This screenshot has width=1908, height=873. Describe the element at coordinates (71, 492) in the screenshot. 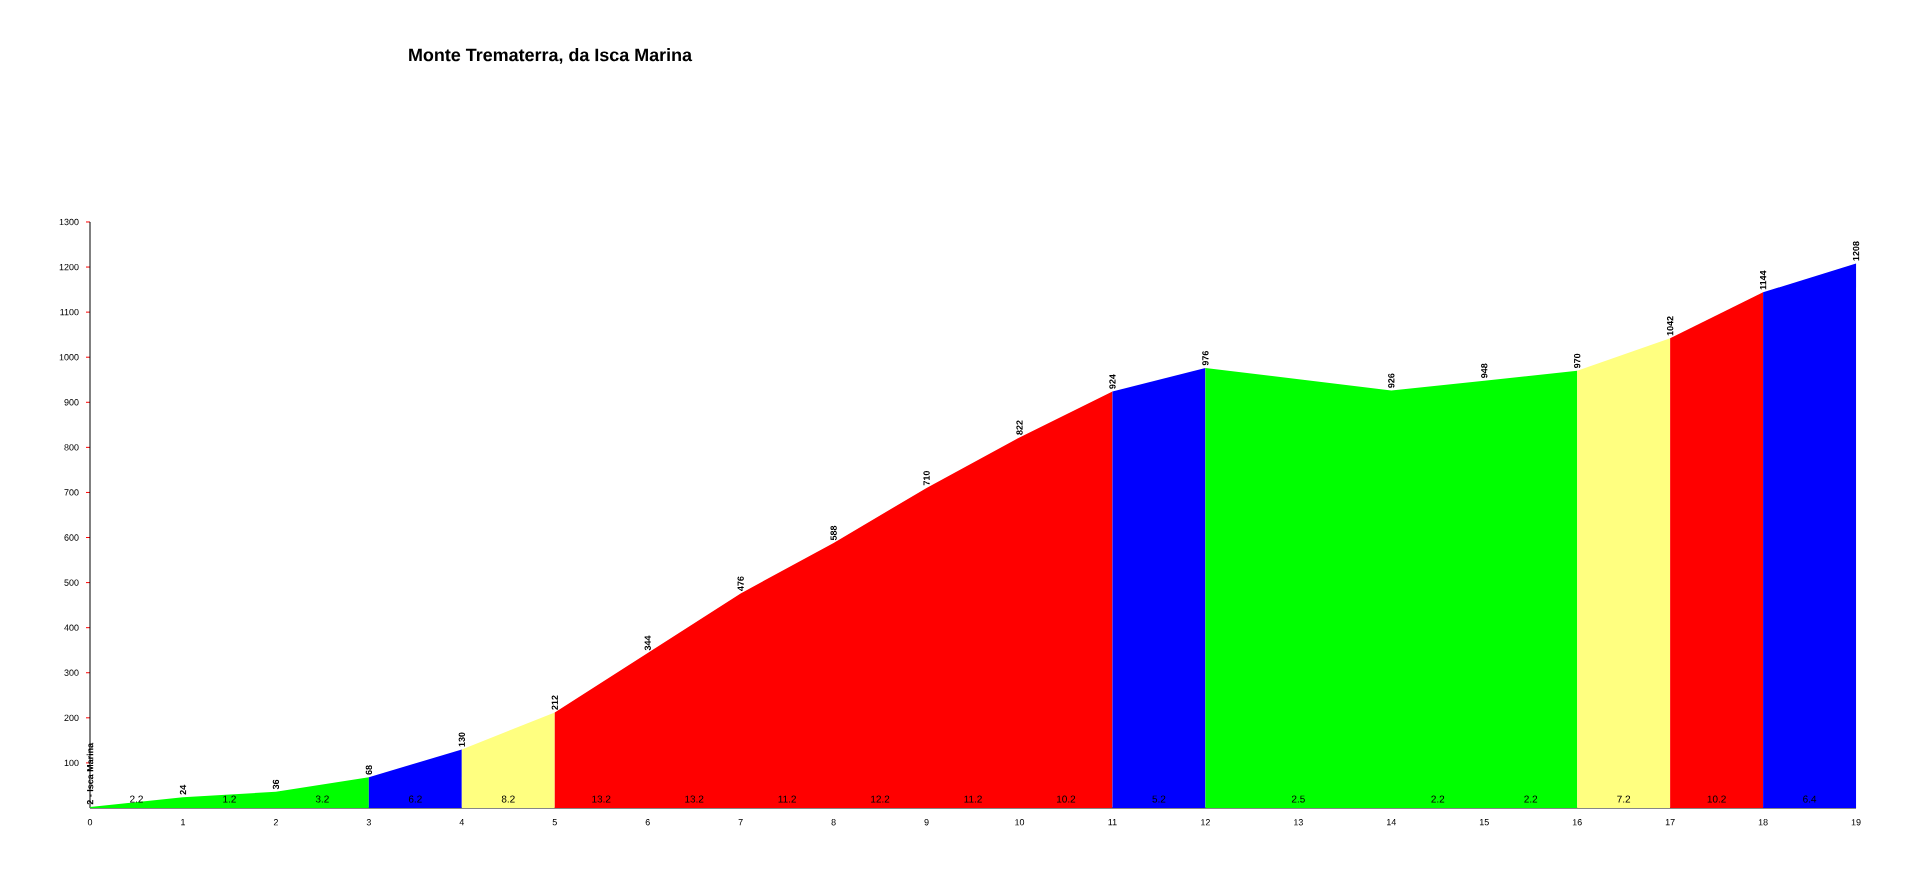

I see `y-tick-label: 700` at that location.